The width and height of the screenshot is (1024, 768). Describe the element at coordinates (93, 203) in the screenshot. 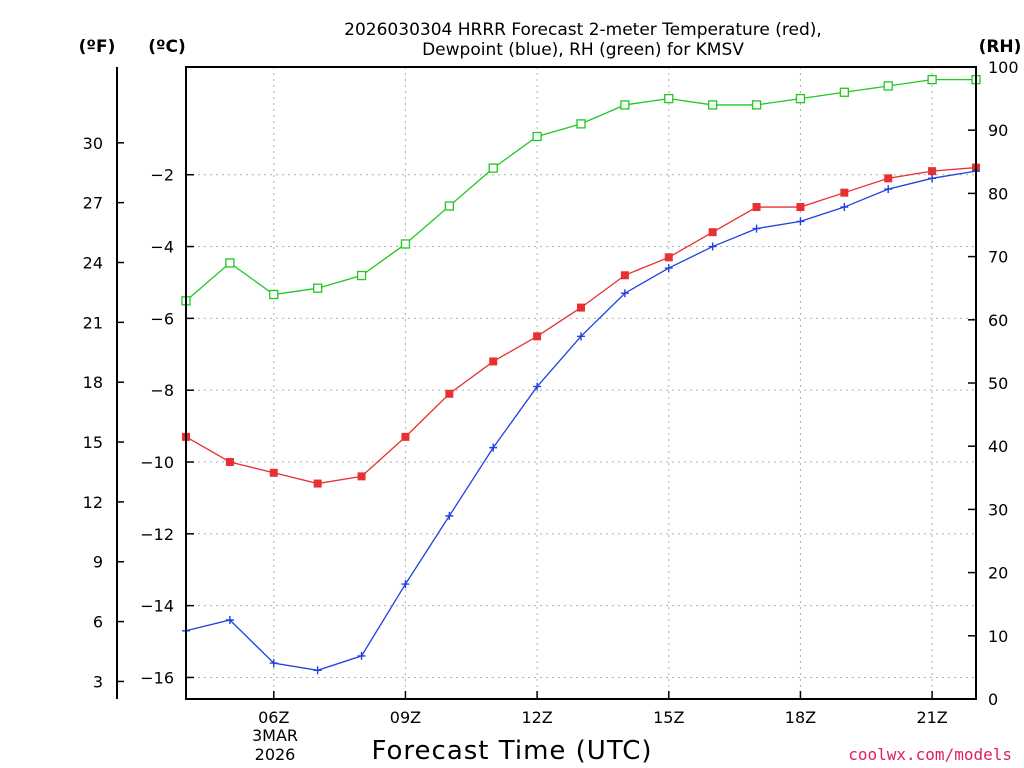

I see `fahrenheit-tick-label: 27` at that location.